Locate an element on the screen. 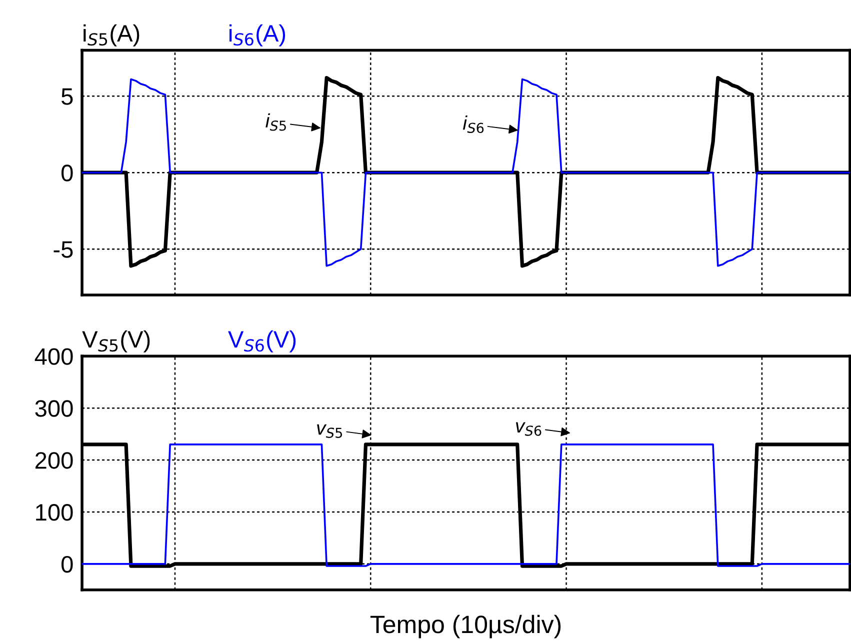 This screenshot has width=851, height=644. y-tick-label: 300 is located at coordinates (54, 408).